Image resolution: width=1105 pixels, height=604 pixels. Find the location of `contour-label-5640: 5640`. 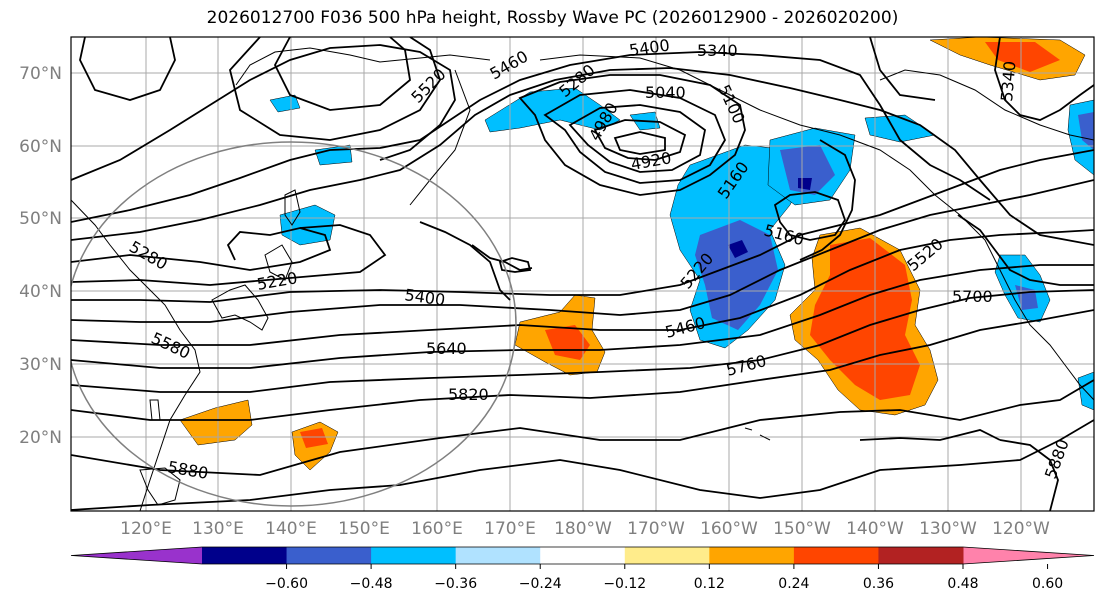

contour-label-5640: 5640 is located at coordinates (446, 348).